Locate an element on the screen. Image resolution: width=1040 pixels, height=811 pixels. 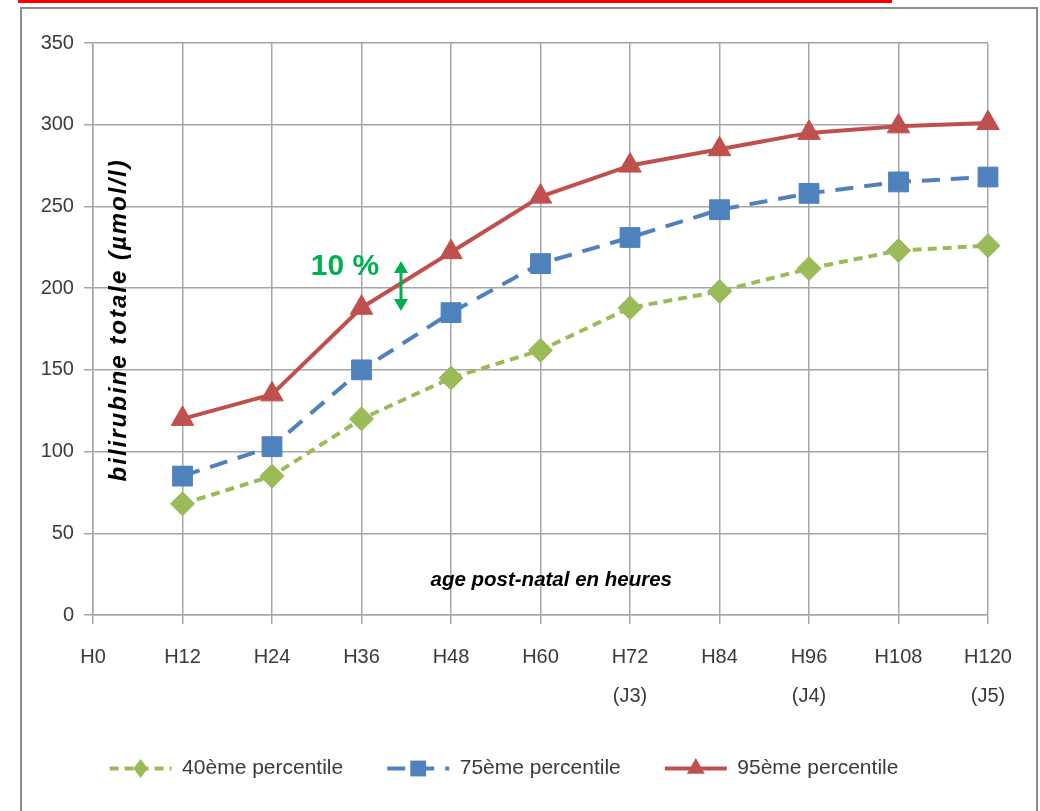
y-tick-label: 200 is located at coordinates (57, 286).